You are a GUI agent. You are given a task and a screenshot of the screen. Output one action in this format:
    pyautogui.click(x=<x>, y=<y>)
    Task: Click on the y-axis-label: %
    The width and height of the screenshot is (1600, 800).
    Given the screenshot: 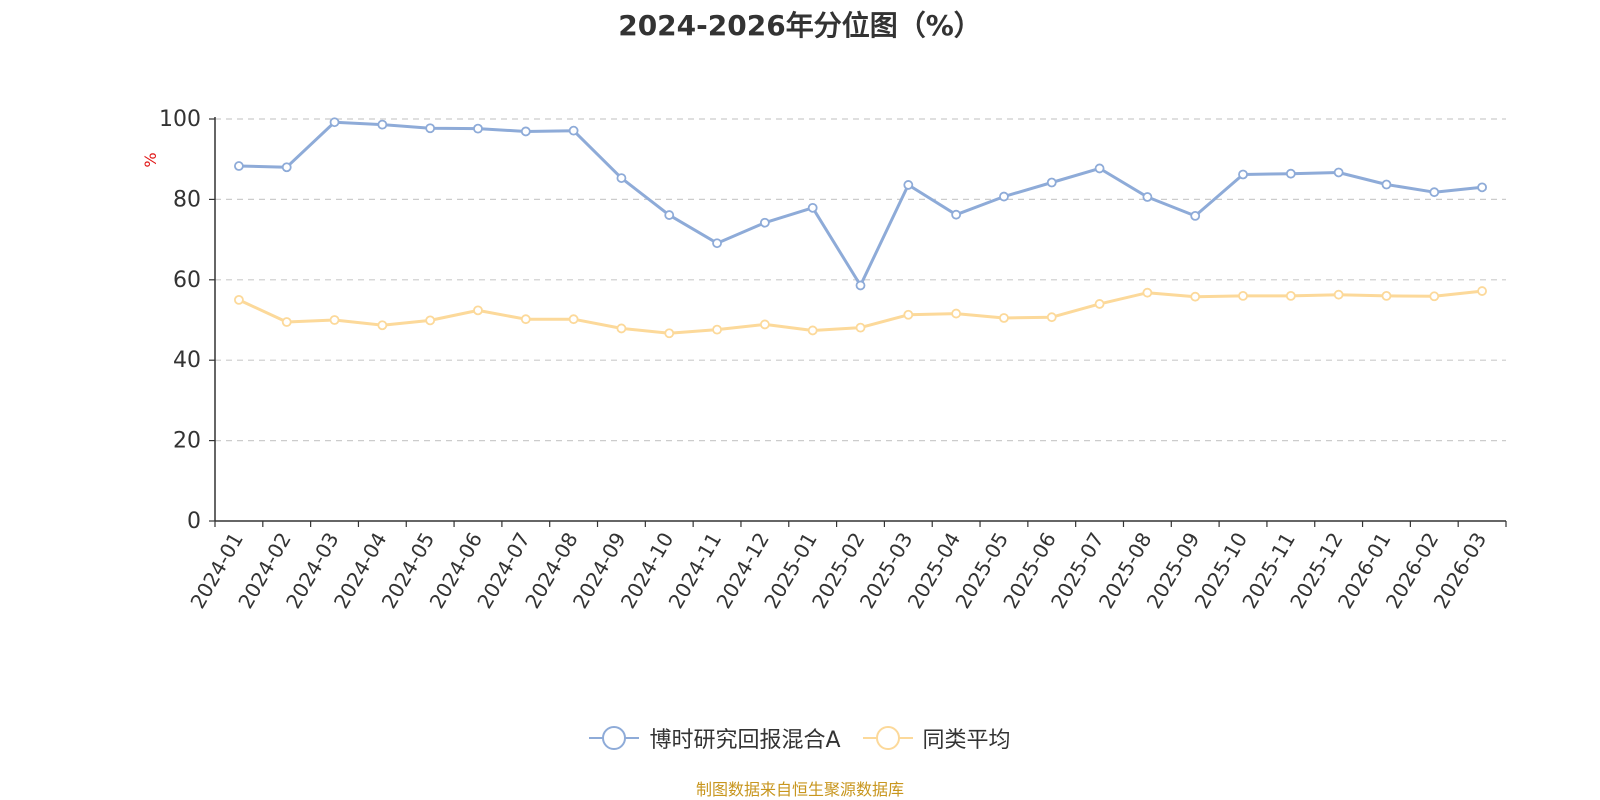 What is the action you would take?
    pyautogui.click(x=150, y=159)
    